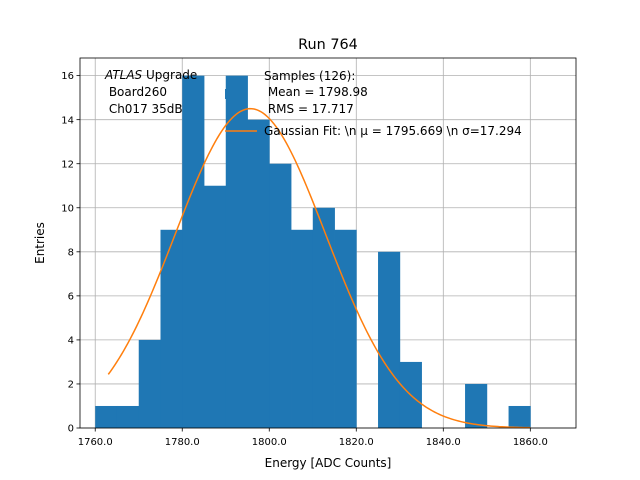 This screenshot has width=640, height=480. I want to click on chart-title: Run 764, so click(328, 45).